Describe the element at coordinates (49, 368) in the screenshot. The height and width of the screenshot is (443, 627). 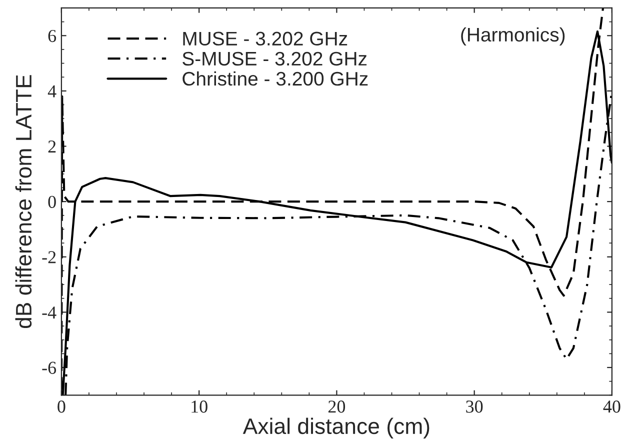
I see `y-tick-label: -6` at that location.